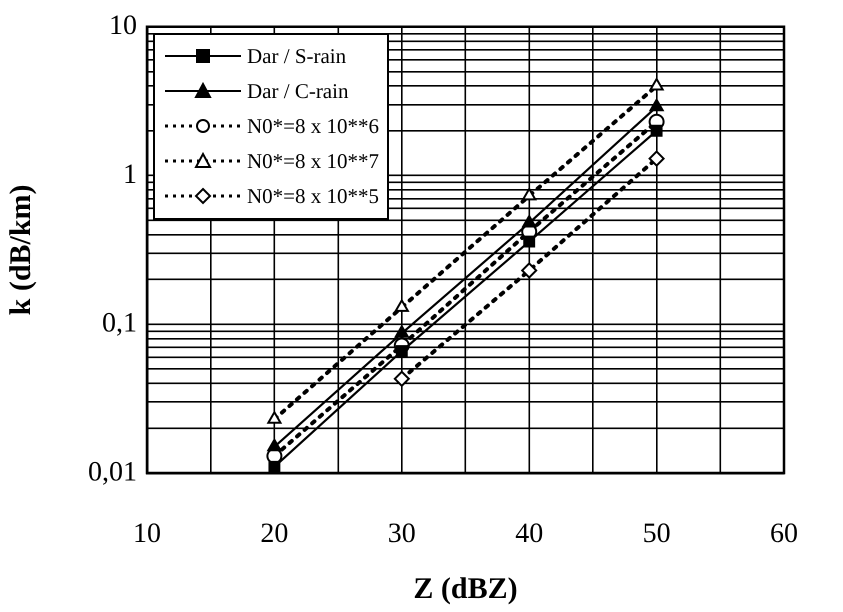 The height and width of the screenshot is (612, 843). Describe the element at coordinates (656, 534) in the screenshot. I see `x-tick-label: 50` at that location.